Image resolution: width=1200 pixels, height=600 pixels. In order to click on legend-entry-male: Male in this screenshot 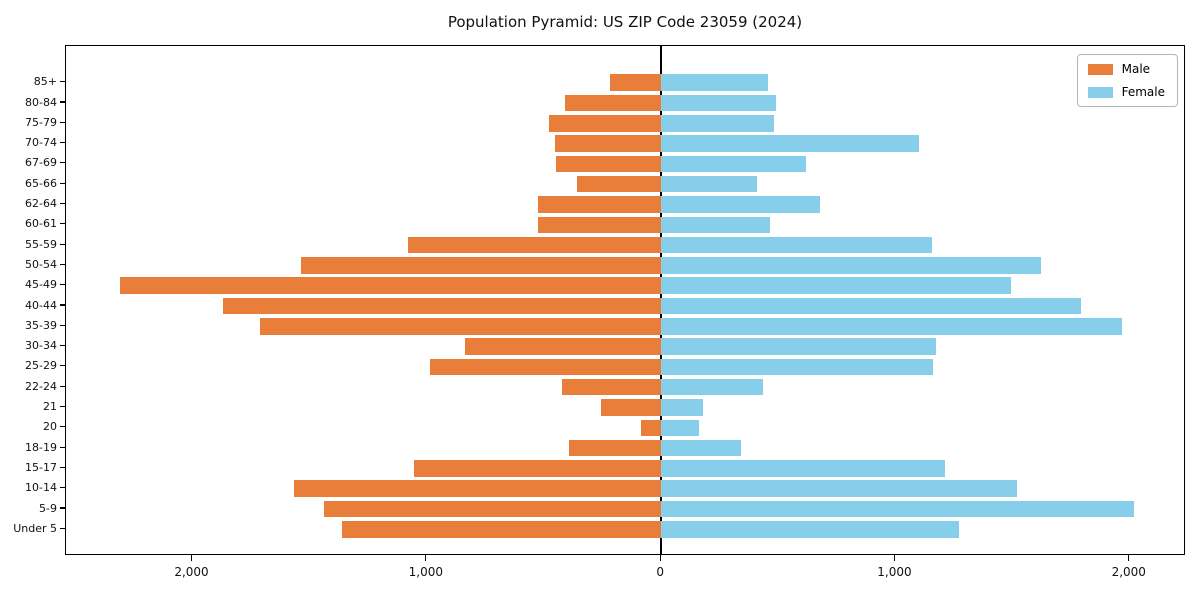, I will do `click(1126, 69)`.